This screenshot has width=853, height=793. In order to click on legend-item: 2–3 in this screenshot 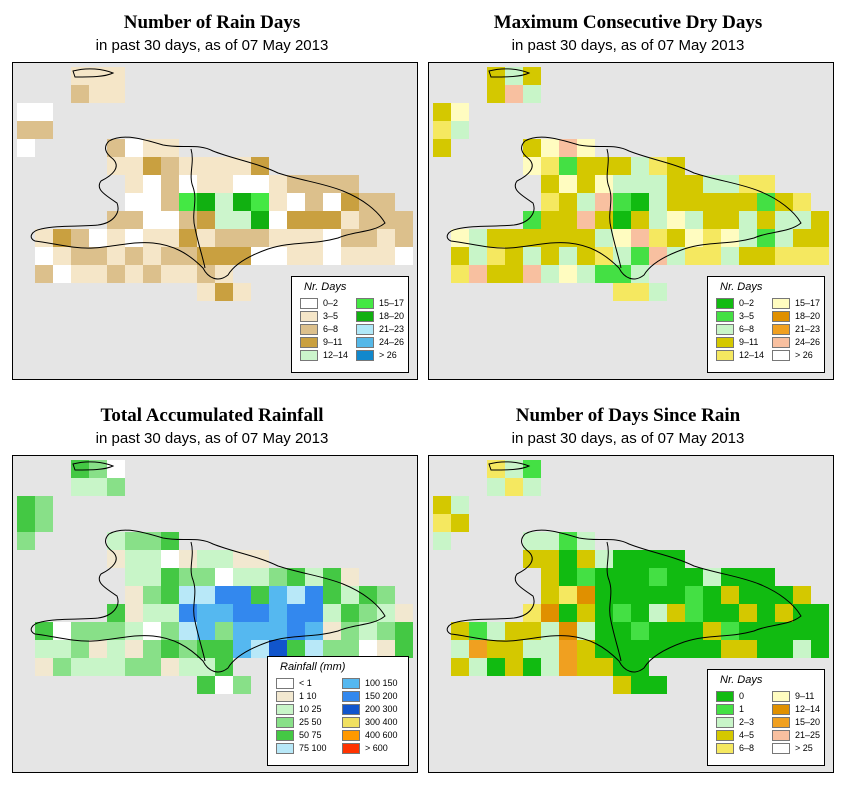, I will do `click(735, 722)`.